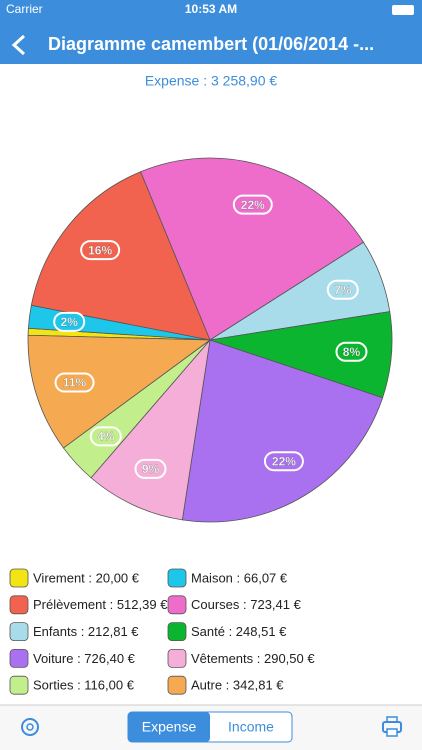  I want to click on value-label: 2%, so click(70, 322).